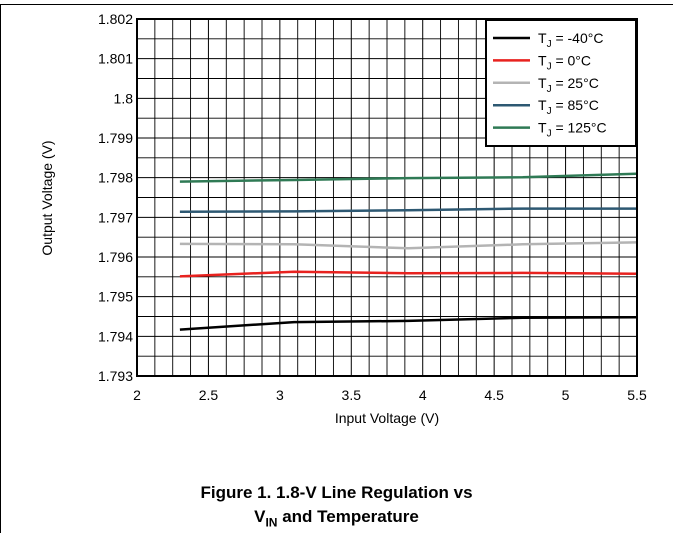  I want to click on legend-label-1: TJ = -40°C, so click(570, 40).